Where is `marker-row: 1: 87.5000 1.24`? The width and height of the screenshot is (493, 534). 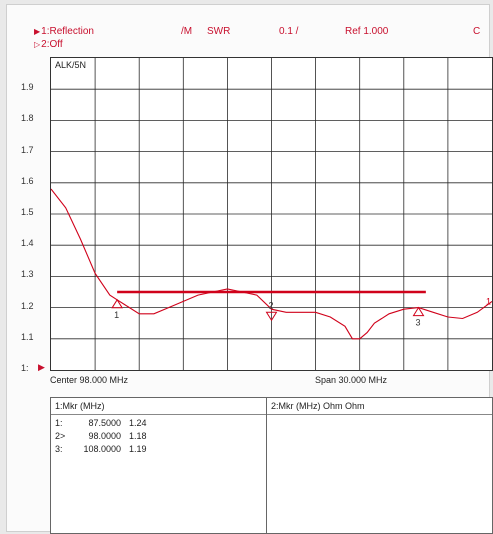 marker-row: 1: 87.5000 1.24 is located at coordinates (158, 423).